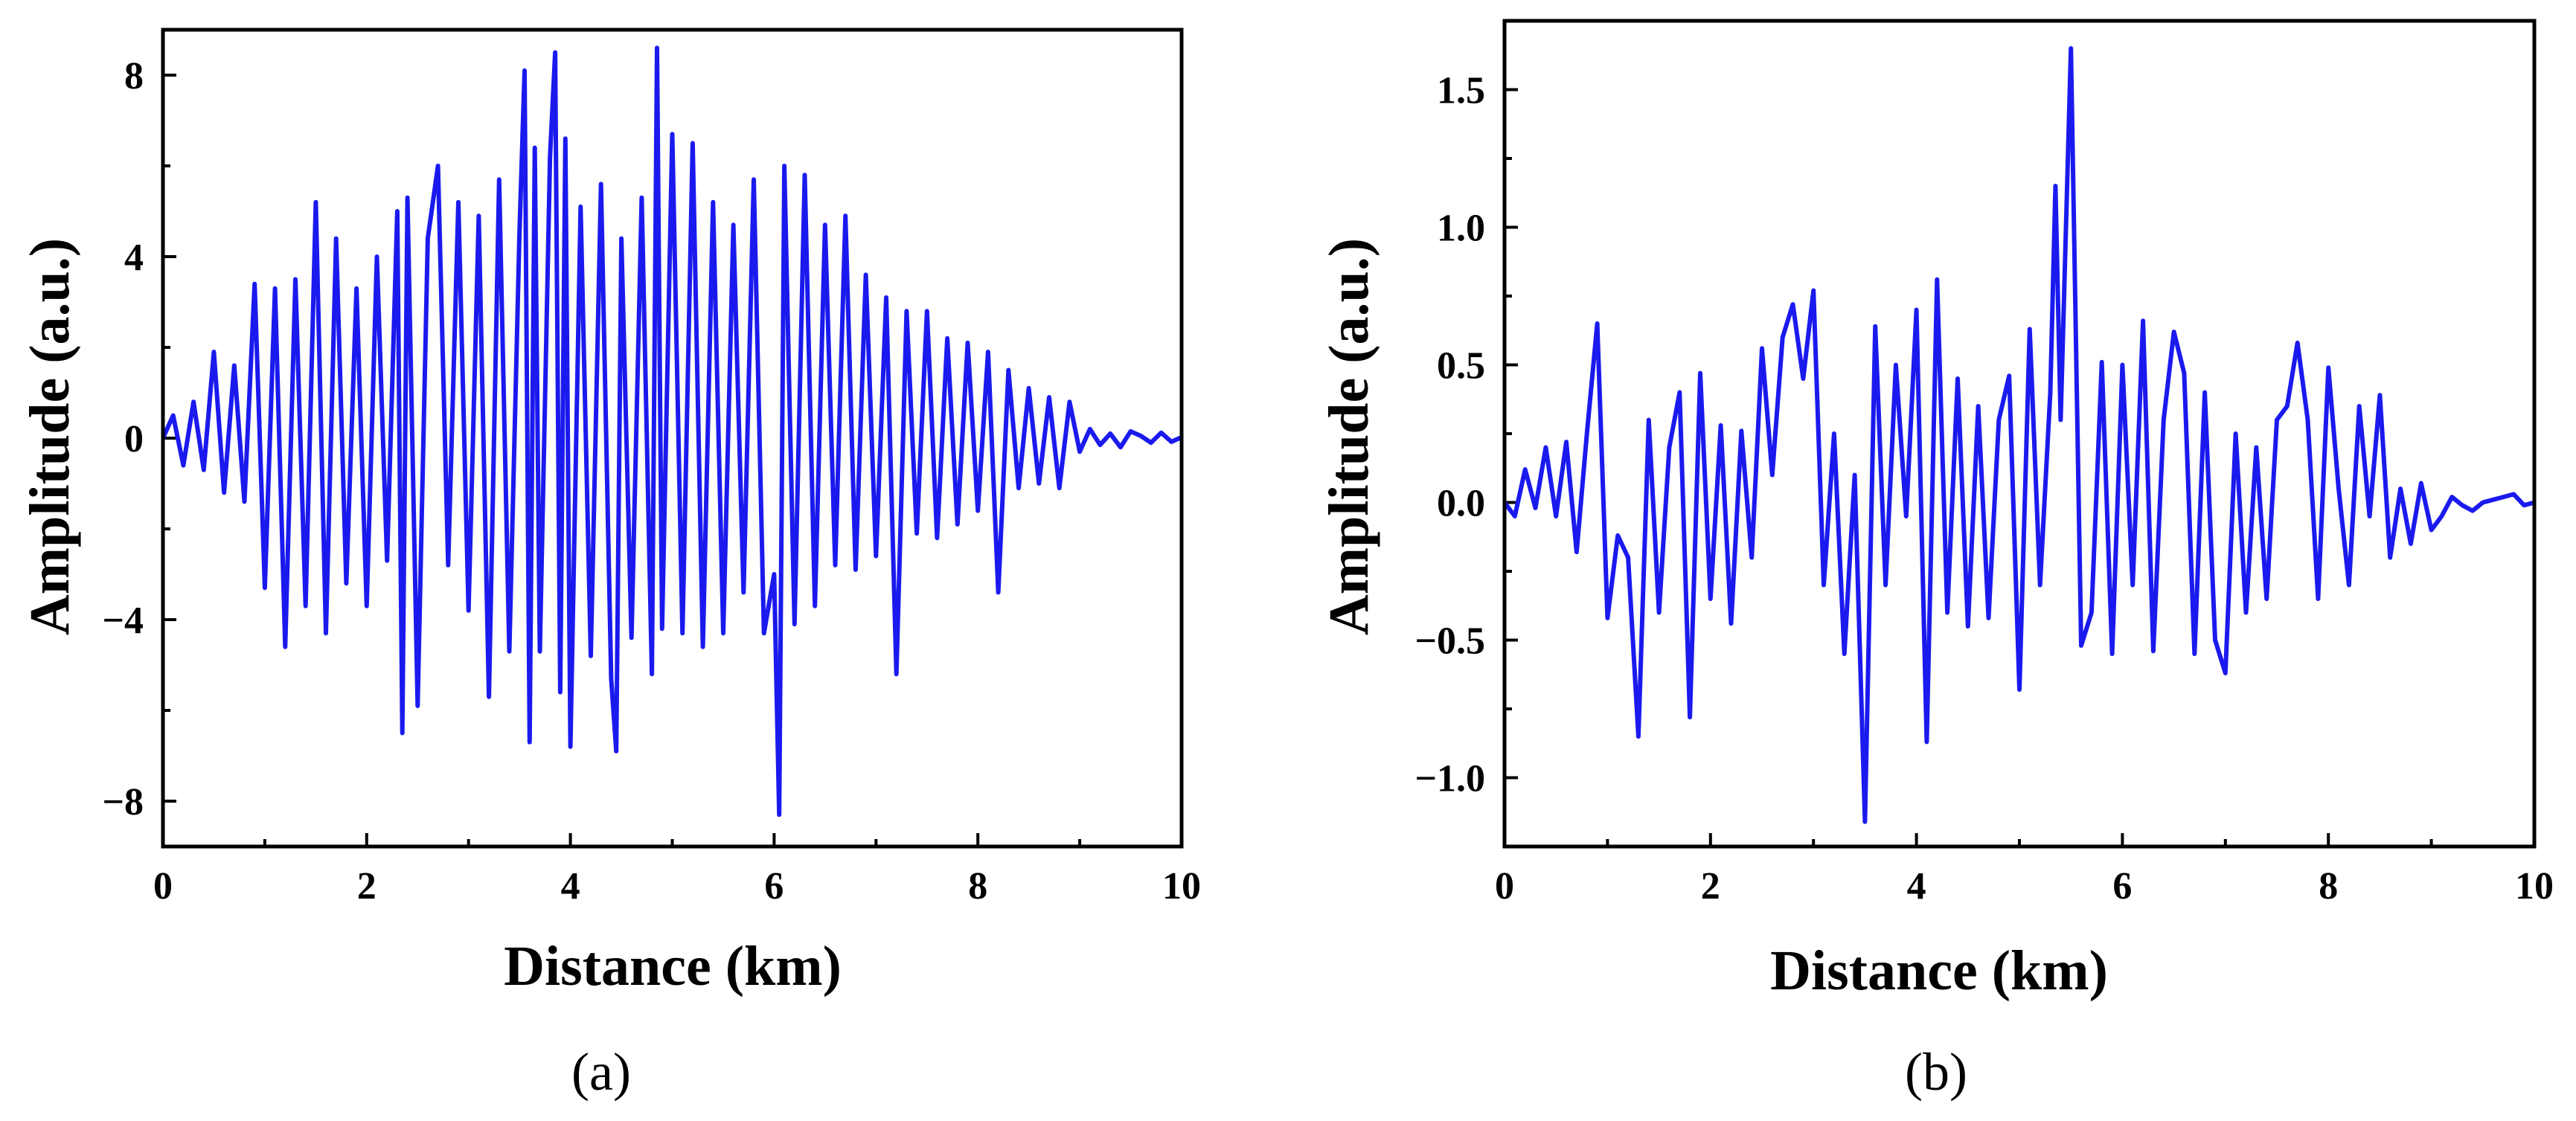 The image size is (2576, 1121). Describe the element at coordinates (2534, 886) in the screenshot. I see `x-tick-label-b: 10` at that location.